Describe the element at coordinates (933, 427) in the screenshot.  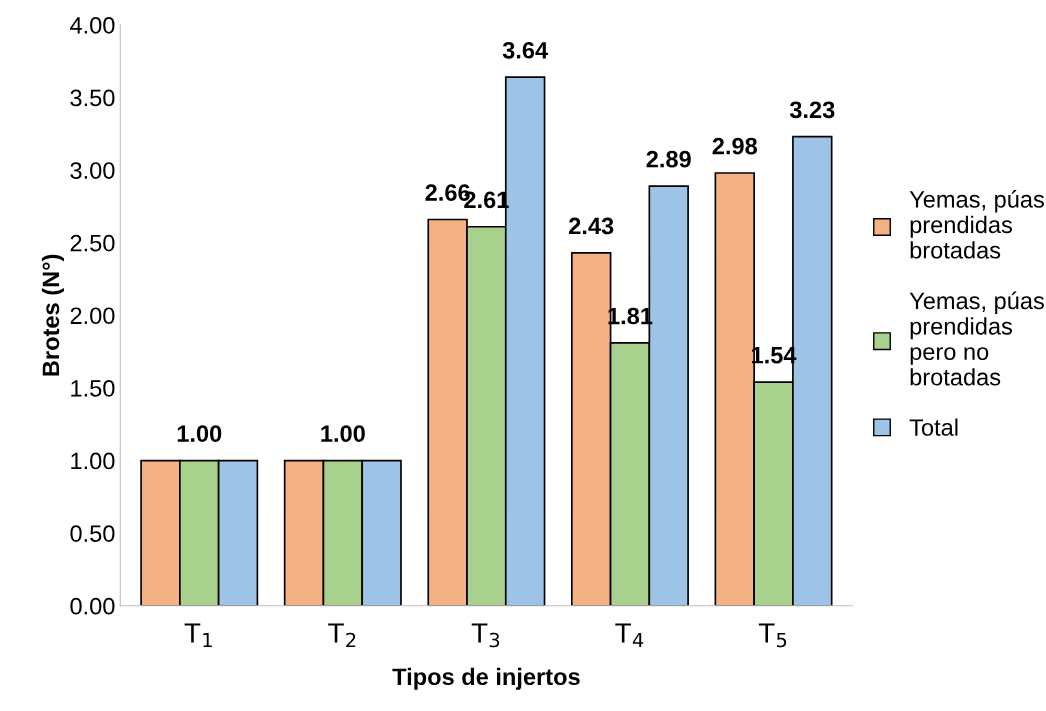
I see `legend-label: Total` at that location.